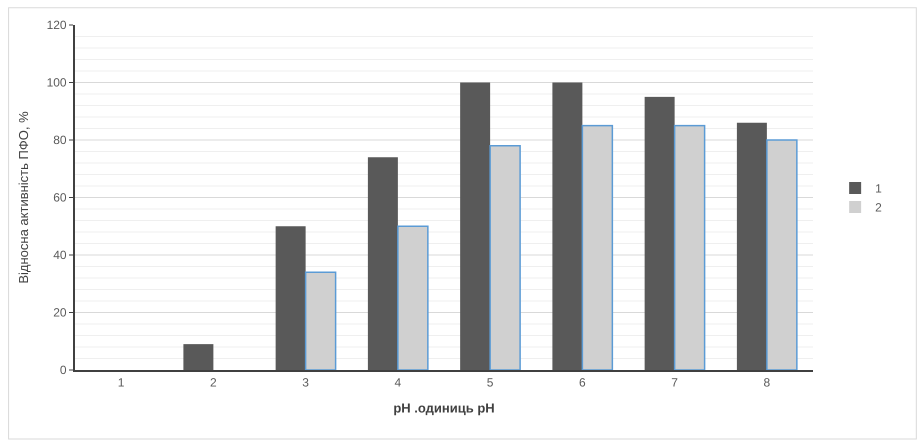 The width and height of the screenshot is (923, 440). I want to click on x-tick-label: 1, so click(121, 382).